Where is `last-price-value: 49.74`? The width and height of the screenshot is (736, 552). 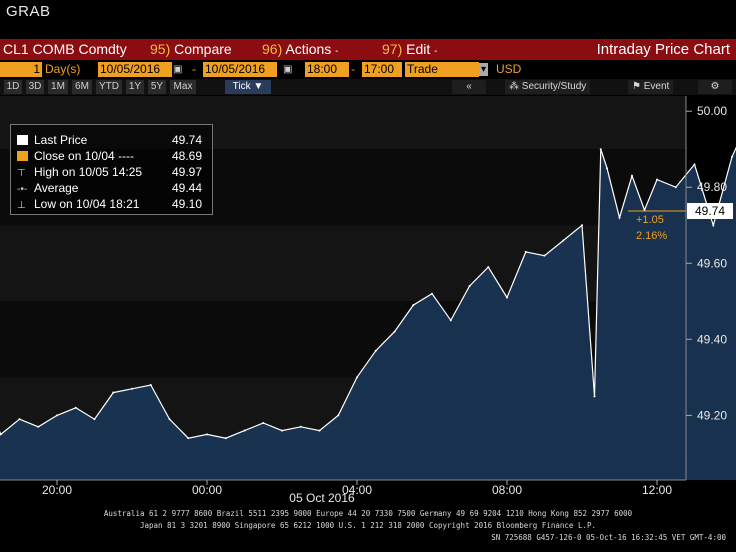
last-price-value: 49.74 is located at coordinates (710, 211).